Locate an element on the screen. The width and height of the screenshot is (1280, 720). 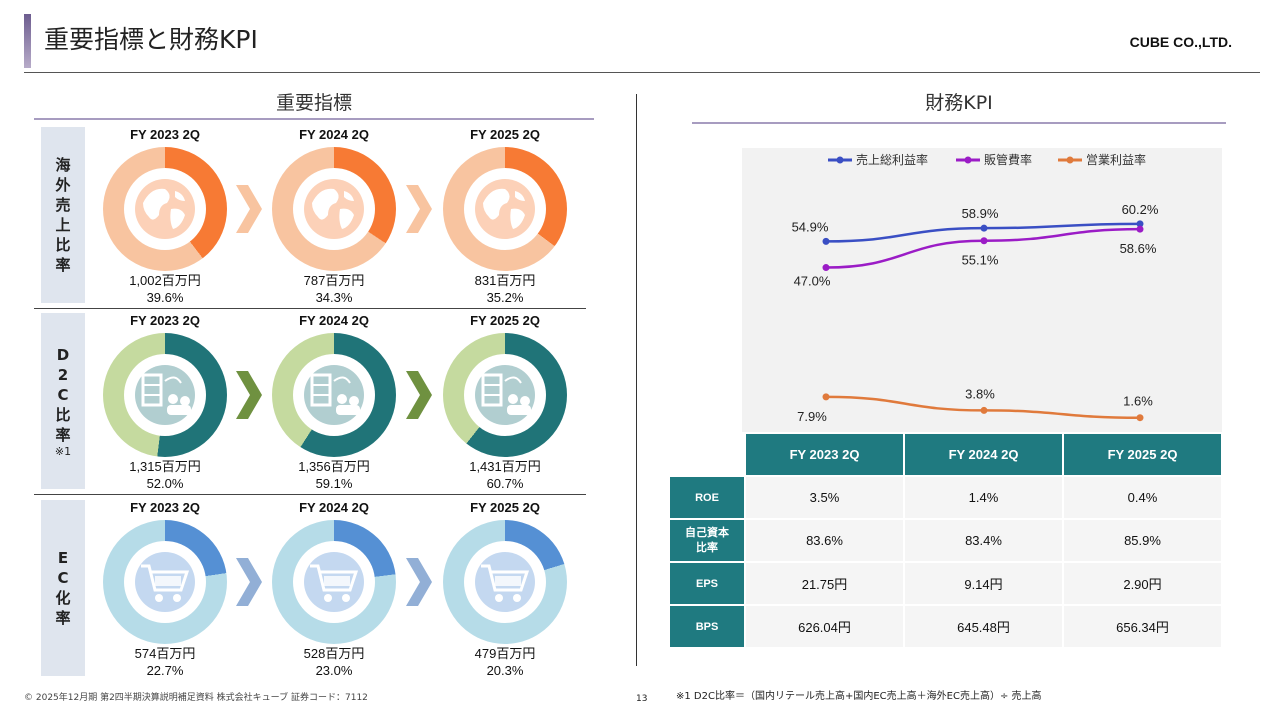
table-row-roe: ROE 3.5% 1.4% 0.4% is located at coordinates (945, 497).